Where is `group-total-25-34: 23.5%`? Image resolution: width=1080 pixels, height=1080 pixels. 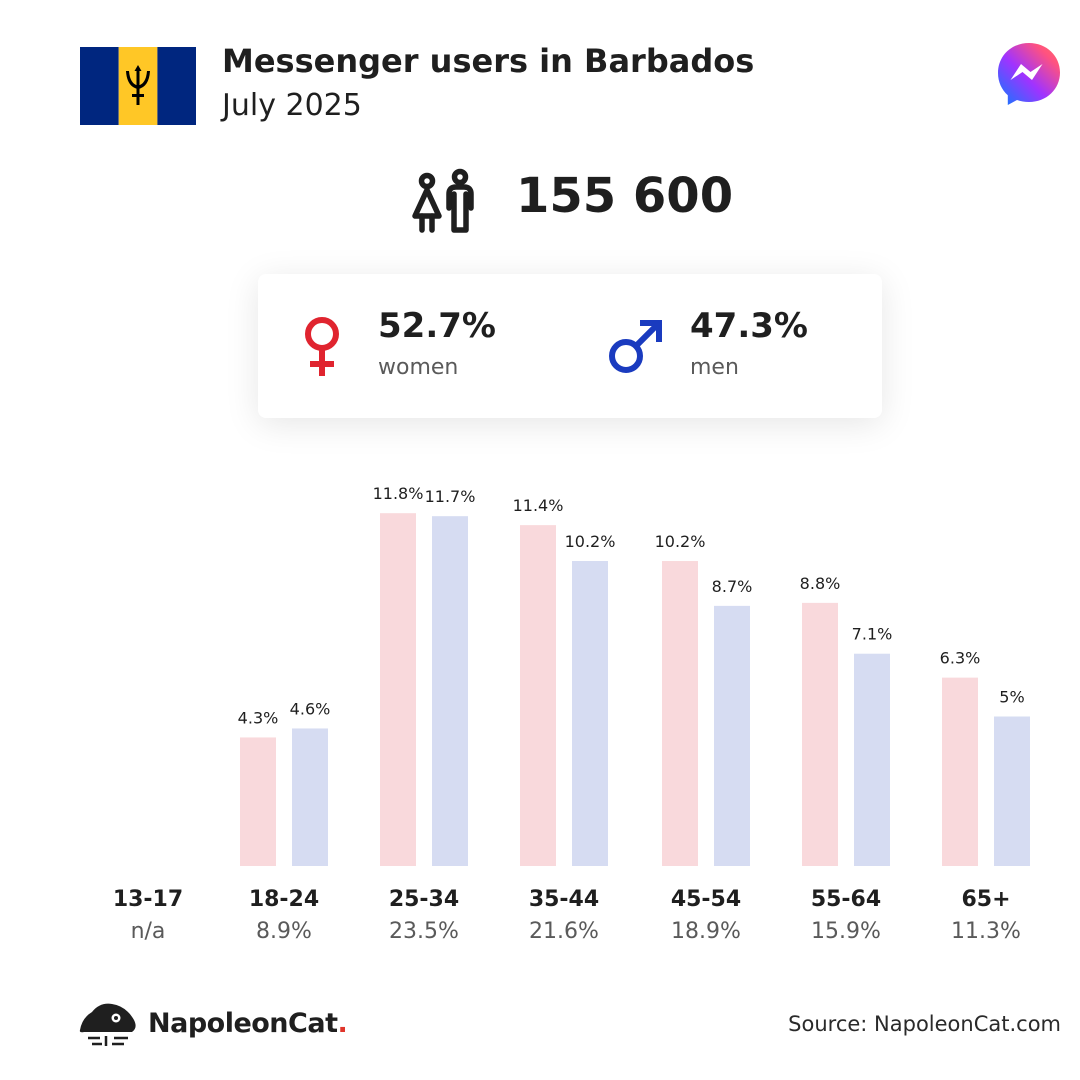 group-total-25-34: 23.5% is located at coordinates (424, 929).